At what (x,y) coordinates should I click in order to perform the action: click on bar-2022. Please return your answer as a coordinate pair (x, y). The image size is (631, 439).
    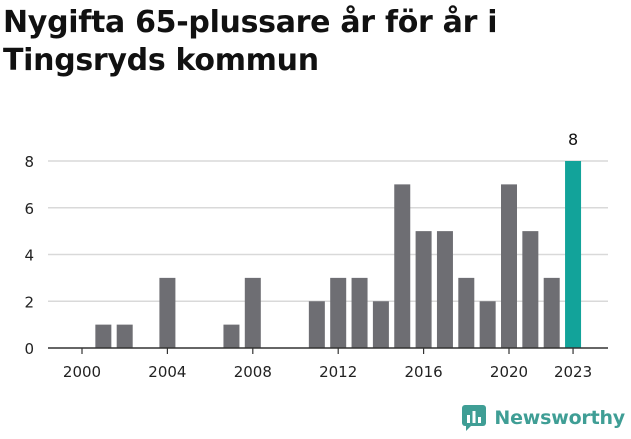
    Looking at the image, I should click on (551, 312).